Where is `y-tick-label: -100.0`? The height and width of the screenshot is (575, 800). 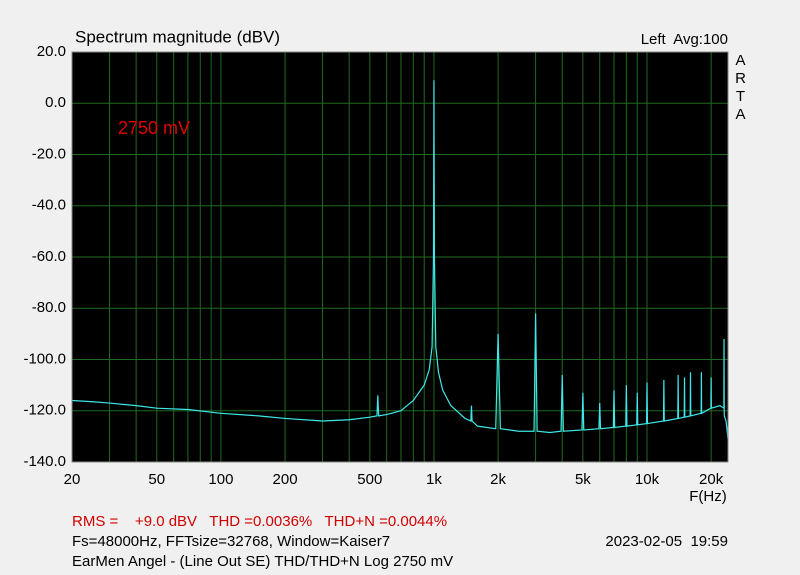 y-tick-label: -100.0 is located at coordinates (44, 358).